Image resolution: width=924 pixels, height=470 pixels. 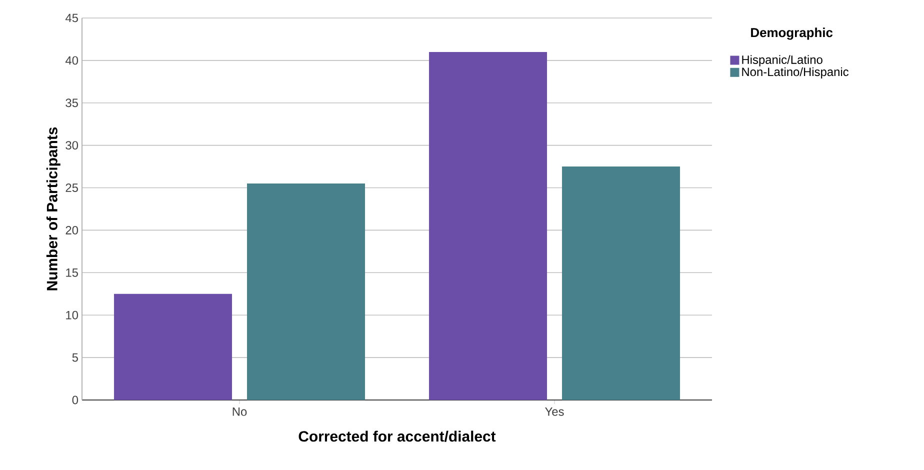 I want to click on y-tick-label: 35, so click(x=72, y=103).